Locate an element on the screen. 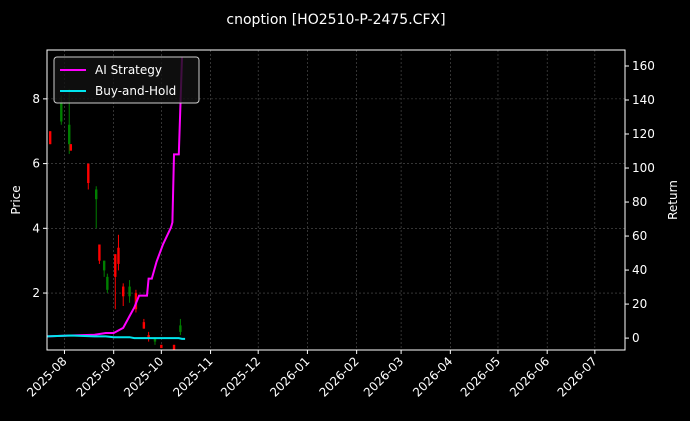  legend-label: AI Strategy is located at coordinates (128, 70).